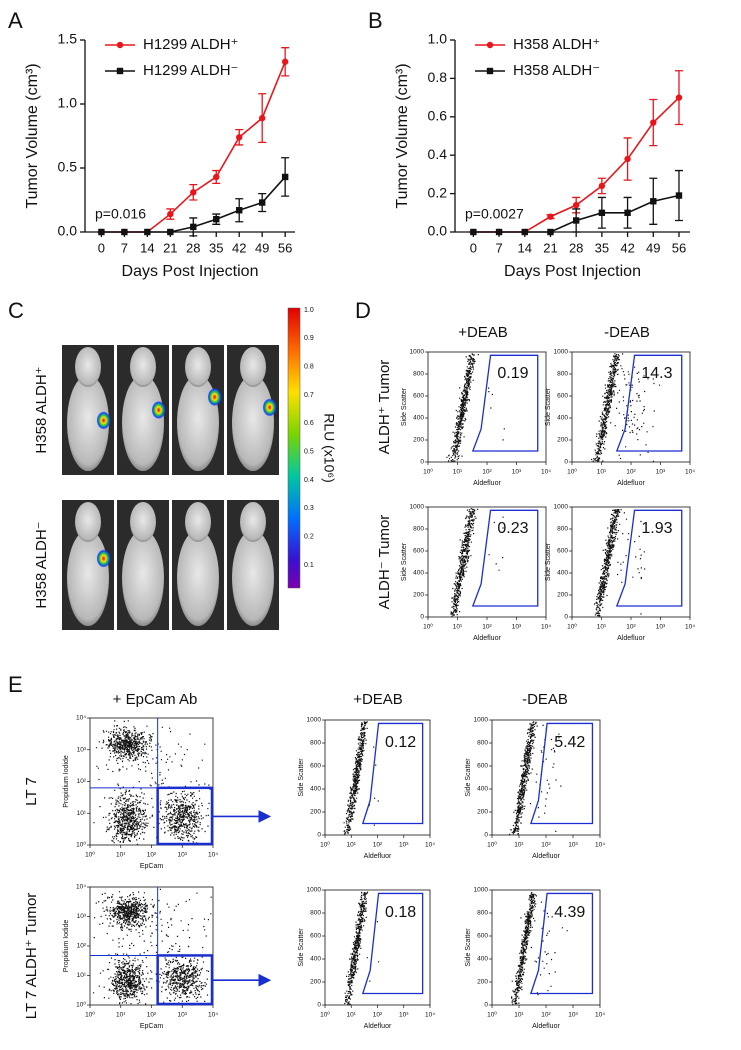 This screenshot has height=1050, width=741. I want to click on y-tick-label: 0.6, so click(438, 116).